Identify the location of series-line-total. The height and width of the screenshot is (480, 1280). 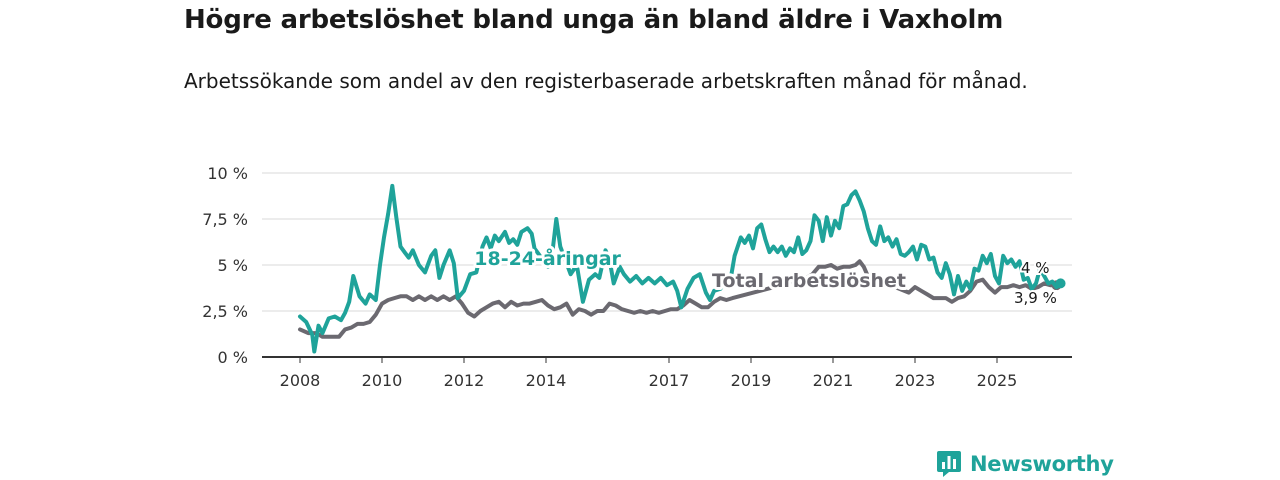
(678, 299).